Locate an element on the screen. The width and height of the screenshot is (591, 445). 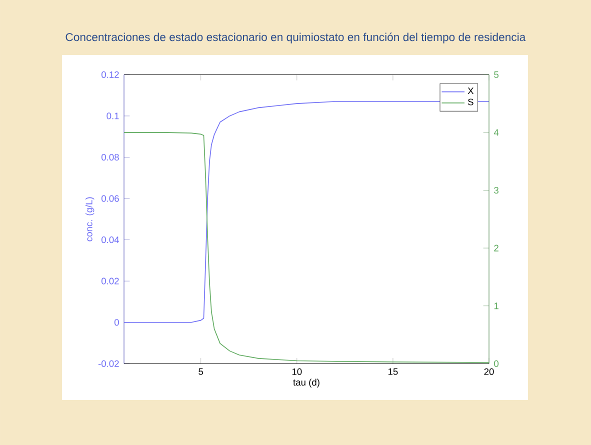
x-tick-label: 15 is located at coordinates (393, 371).